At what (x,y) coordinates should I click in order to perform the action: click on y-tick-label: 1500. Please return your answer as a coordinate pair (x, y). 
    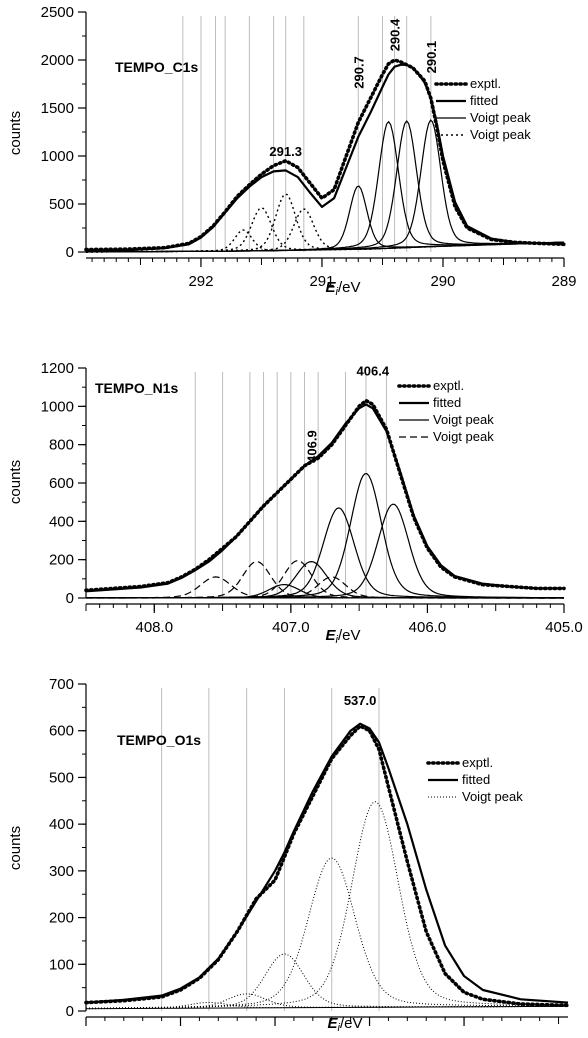
    Looking at the image, I should click on (57, 108).